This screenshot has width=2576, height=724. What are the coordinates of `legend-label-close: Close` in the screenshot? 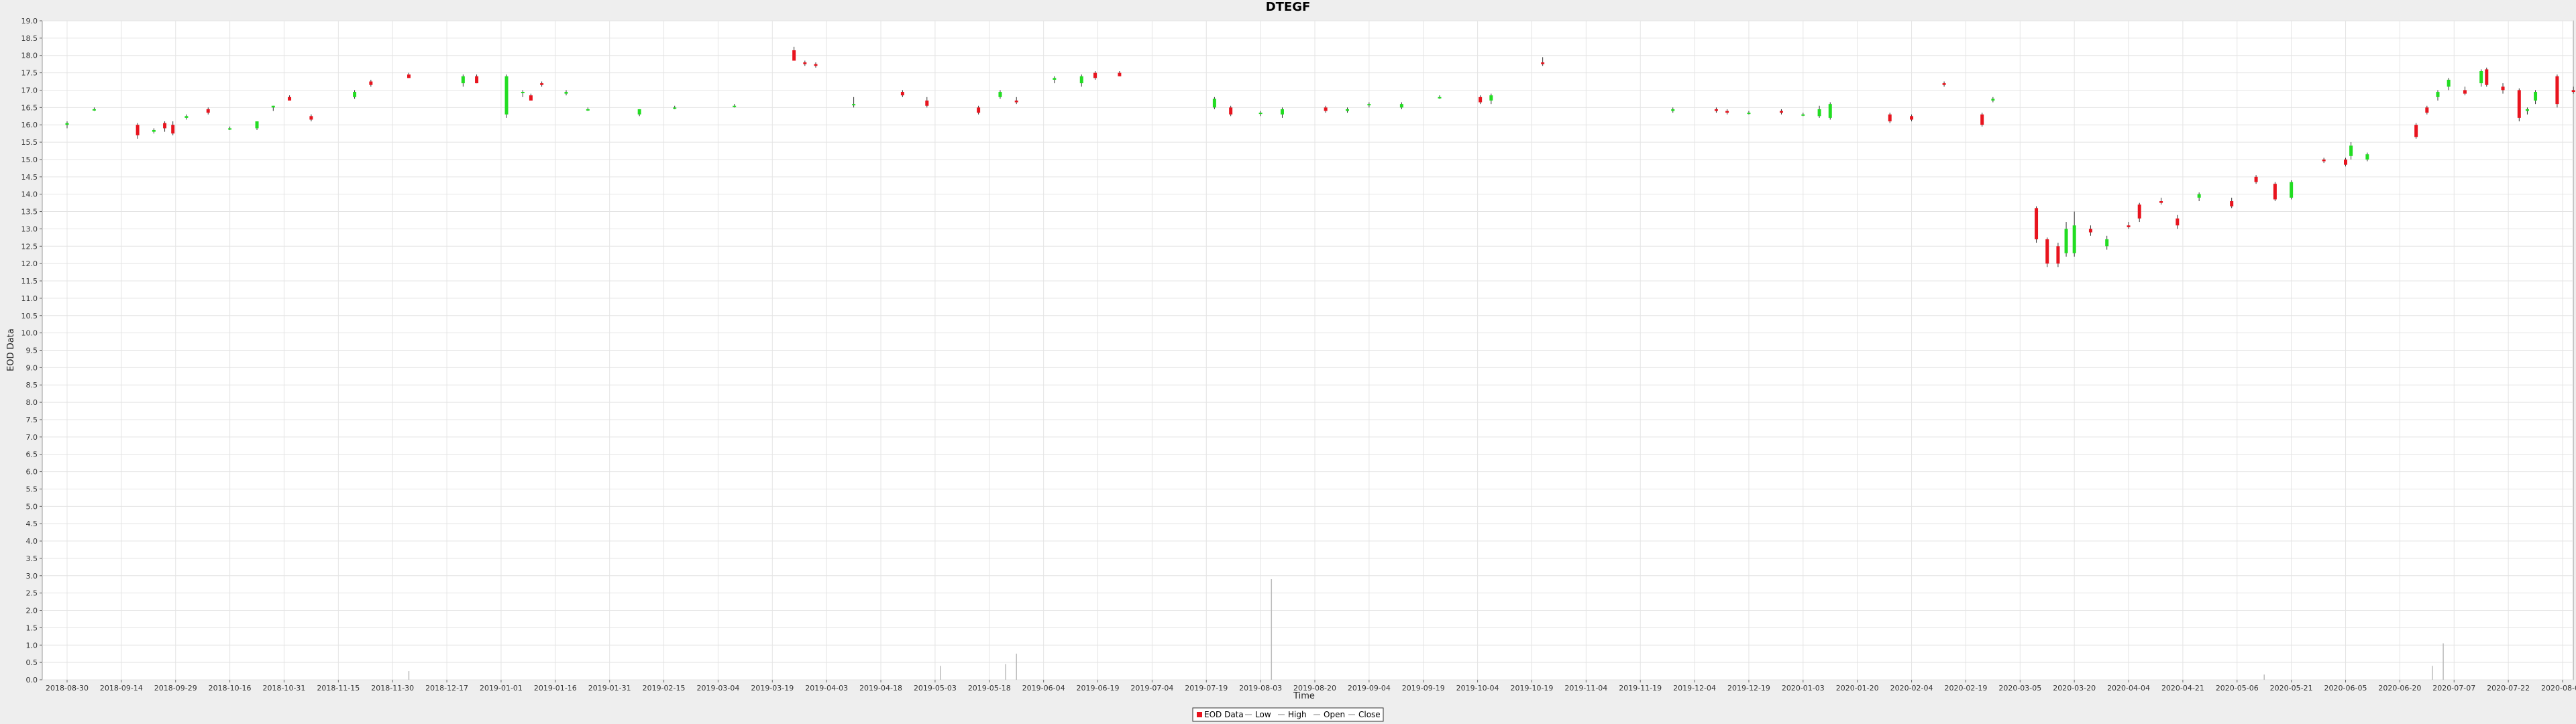 It's located at (1369, 714).